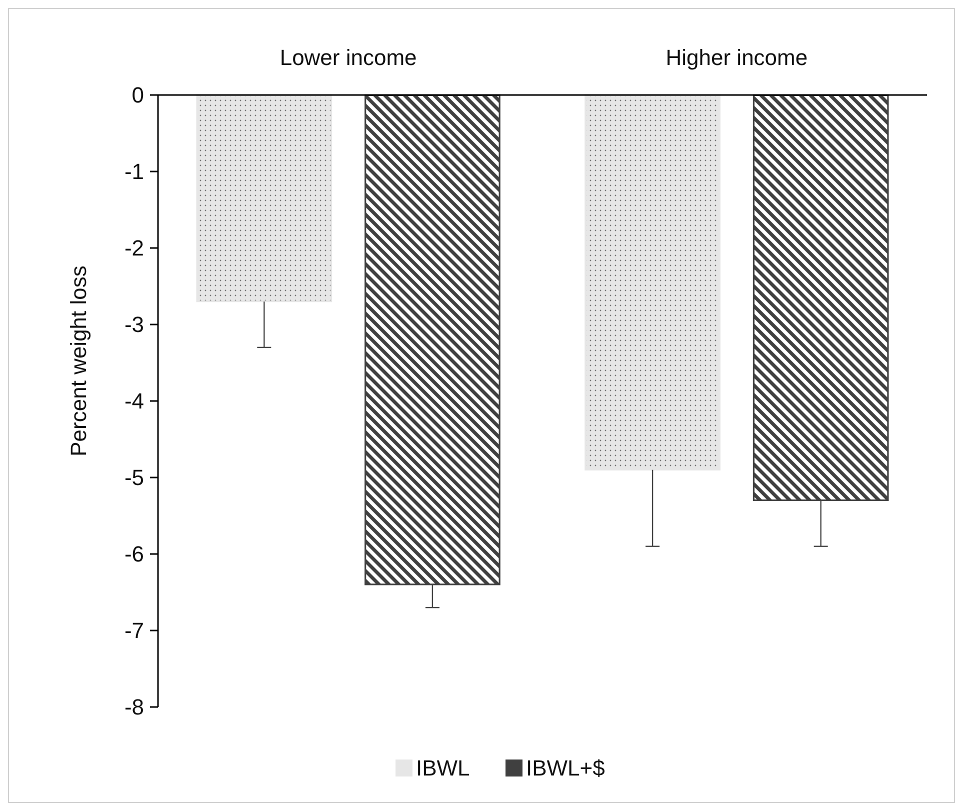 The image size is (963, 811). Describe the element at coordinates (134, 477) in the screenshot. I see `y-tick-label: -5` at that location.